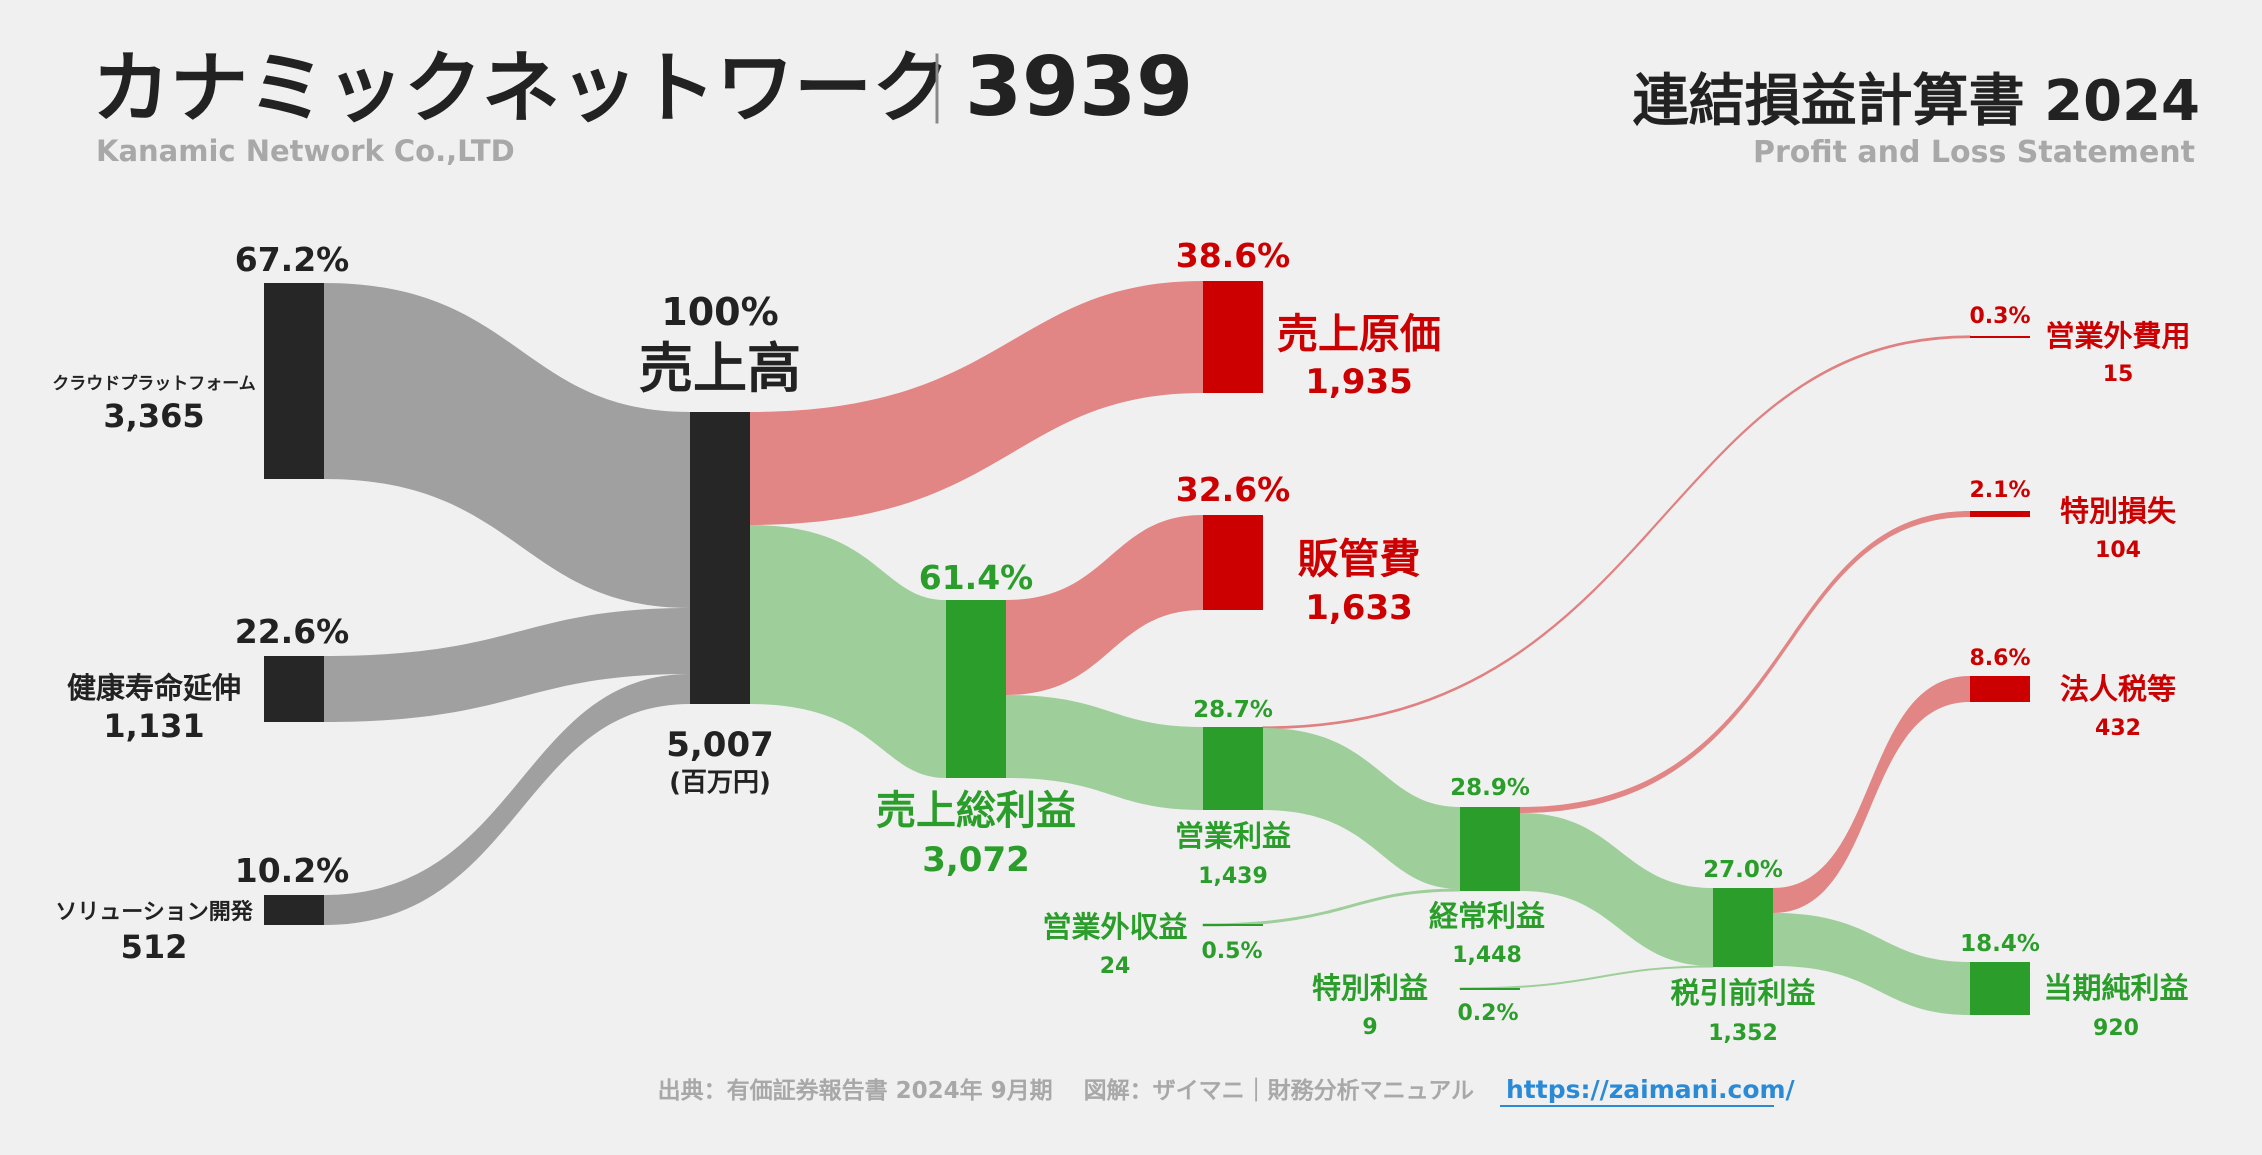  Describe the element at coordinates (976, 403) in the screenshot. I see `flow-revenue-to-cogs` at that location.